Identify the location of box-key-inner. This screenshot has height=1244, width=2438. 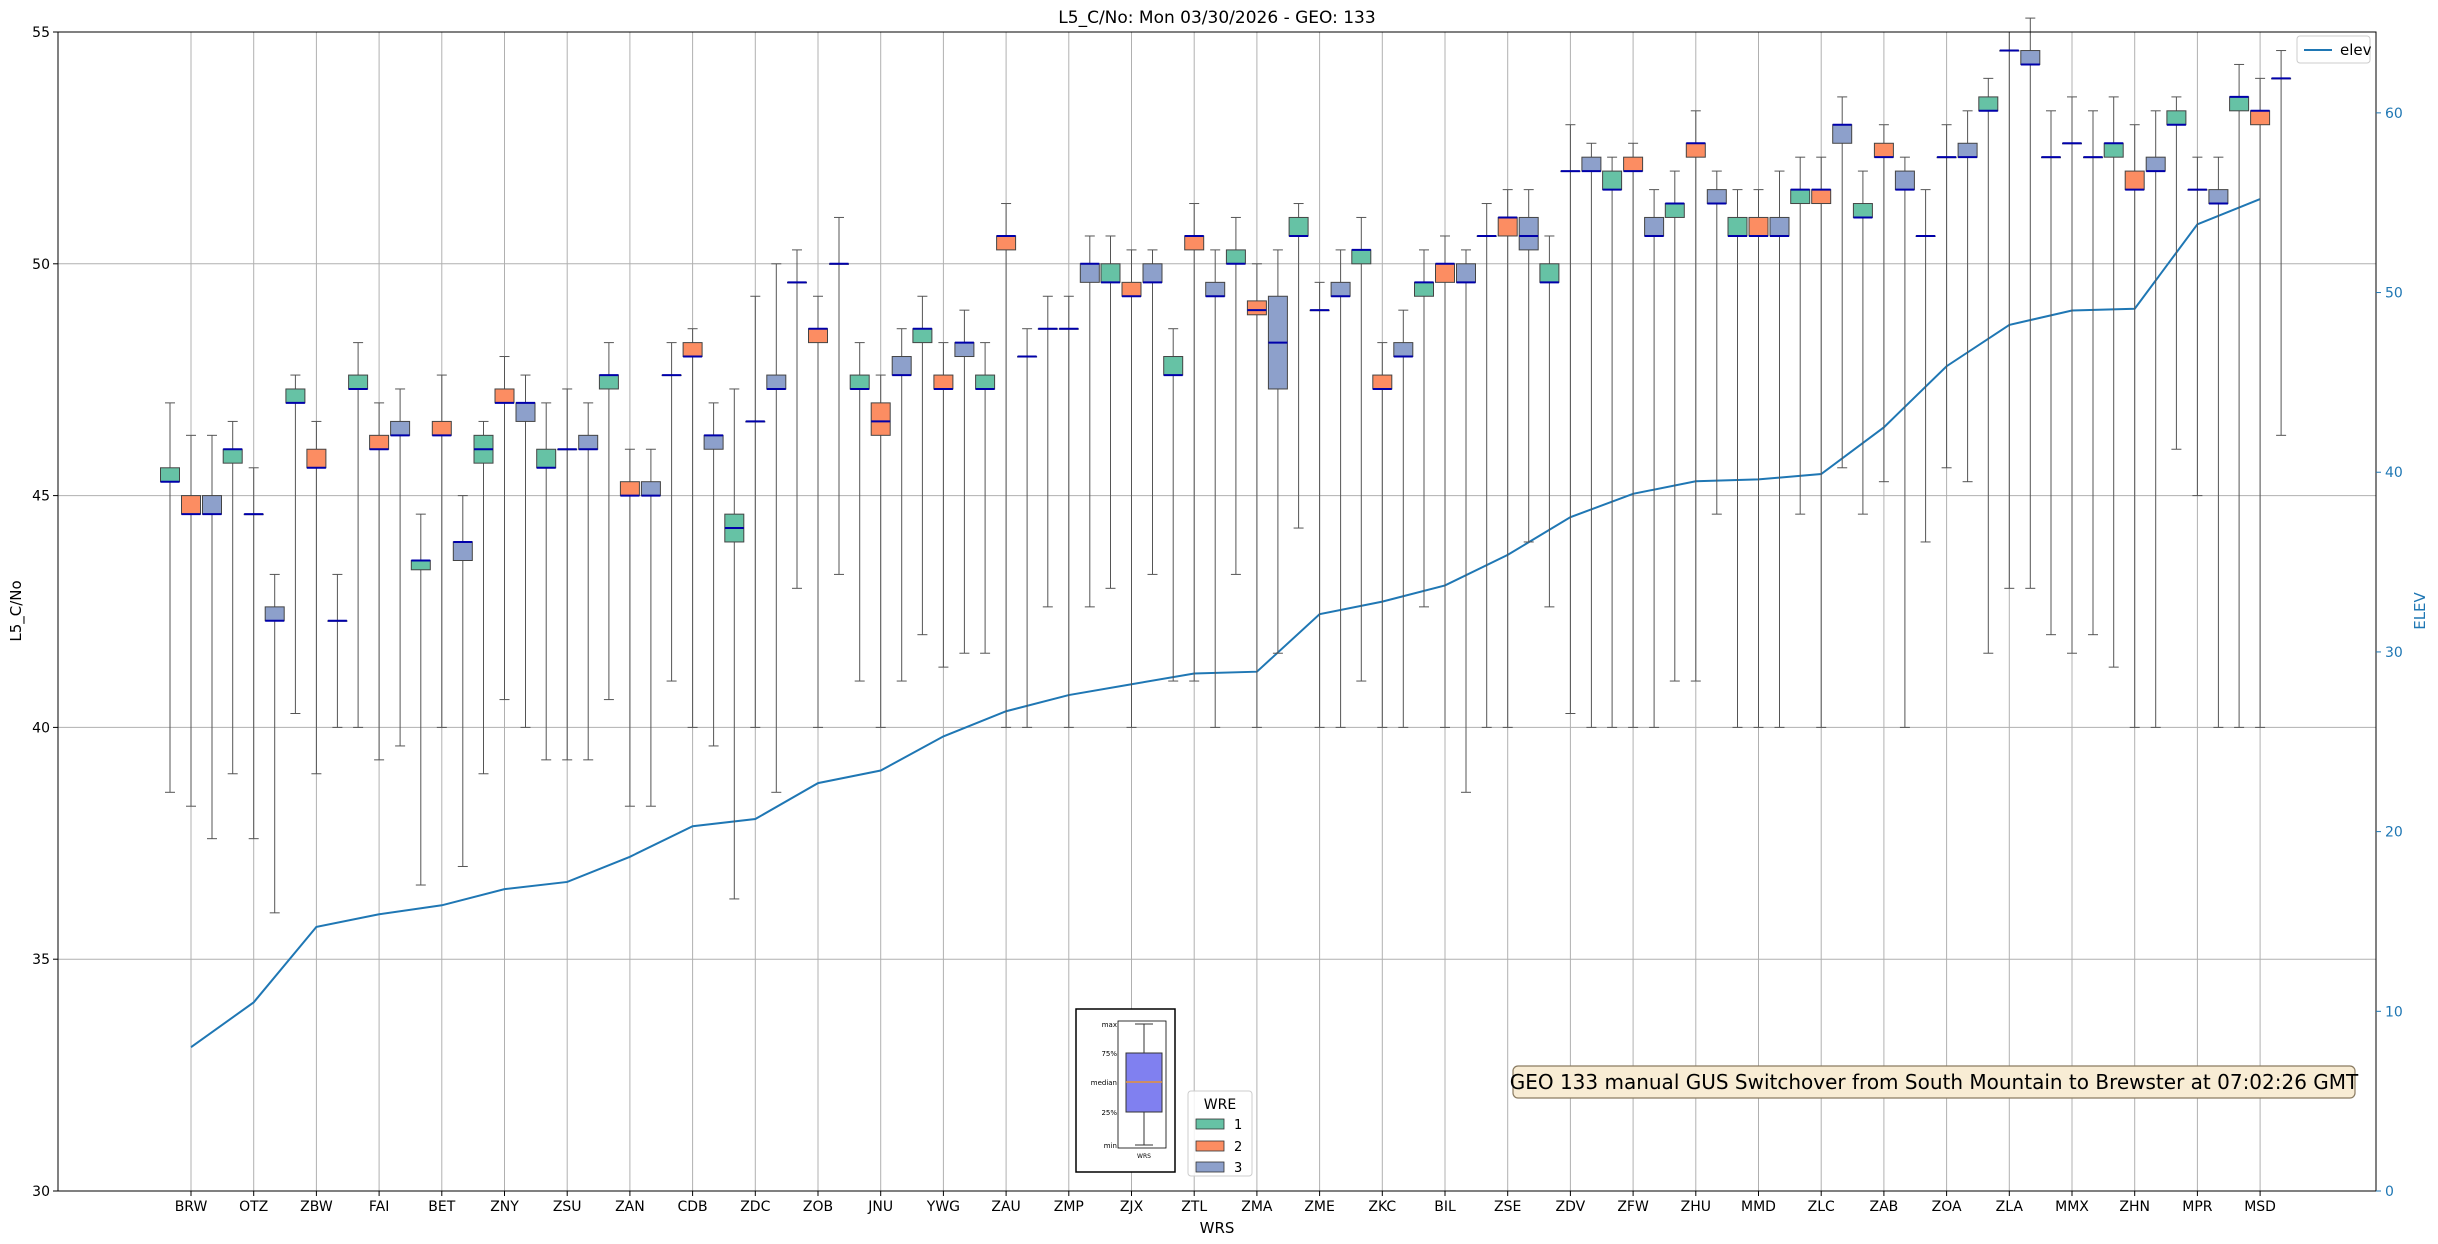
(1142, 1084).